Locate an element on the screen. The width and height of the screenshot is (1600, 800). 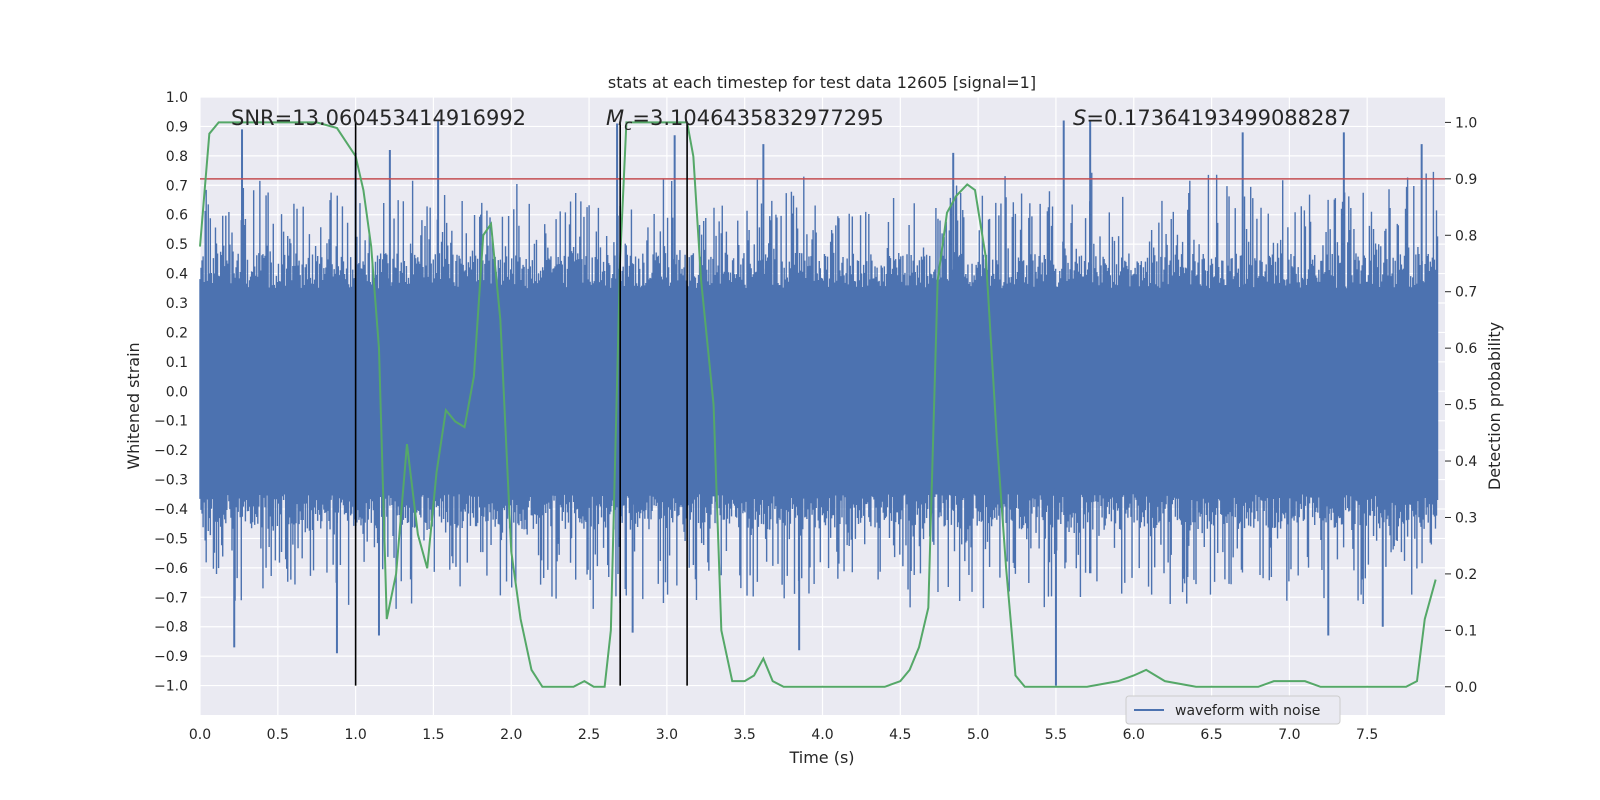
x-tick-label: 0.5 is located at coordinates (278, 735).